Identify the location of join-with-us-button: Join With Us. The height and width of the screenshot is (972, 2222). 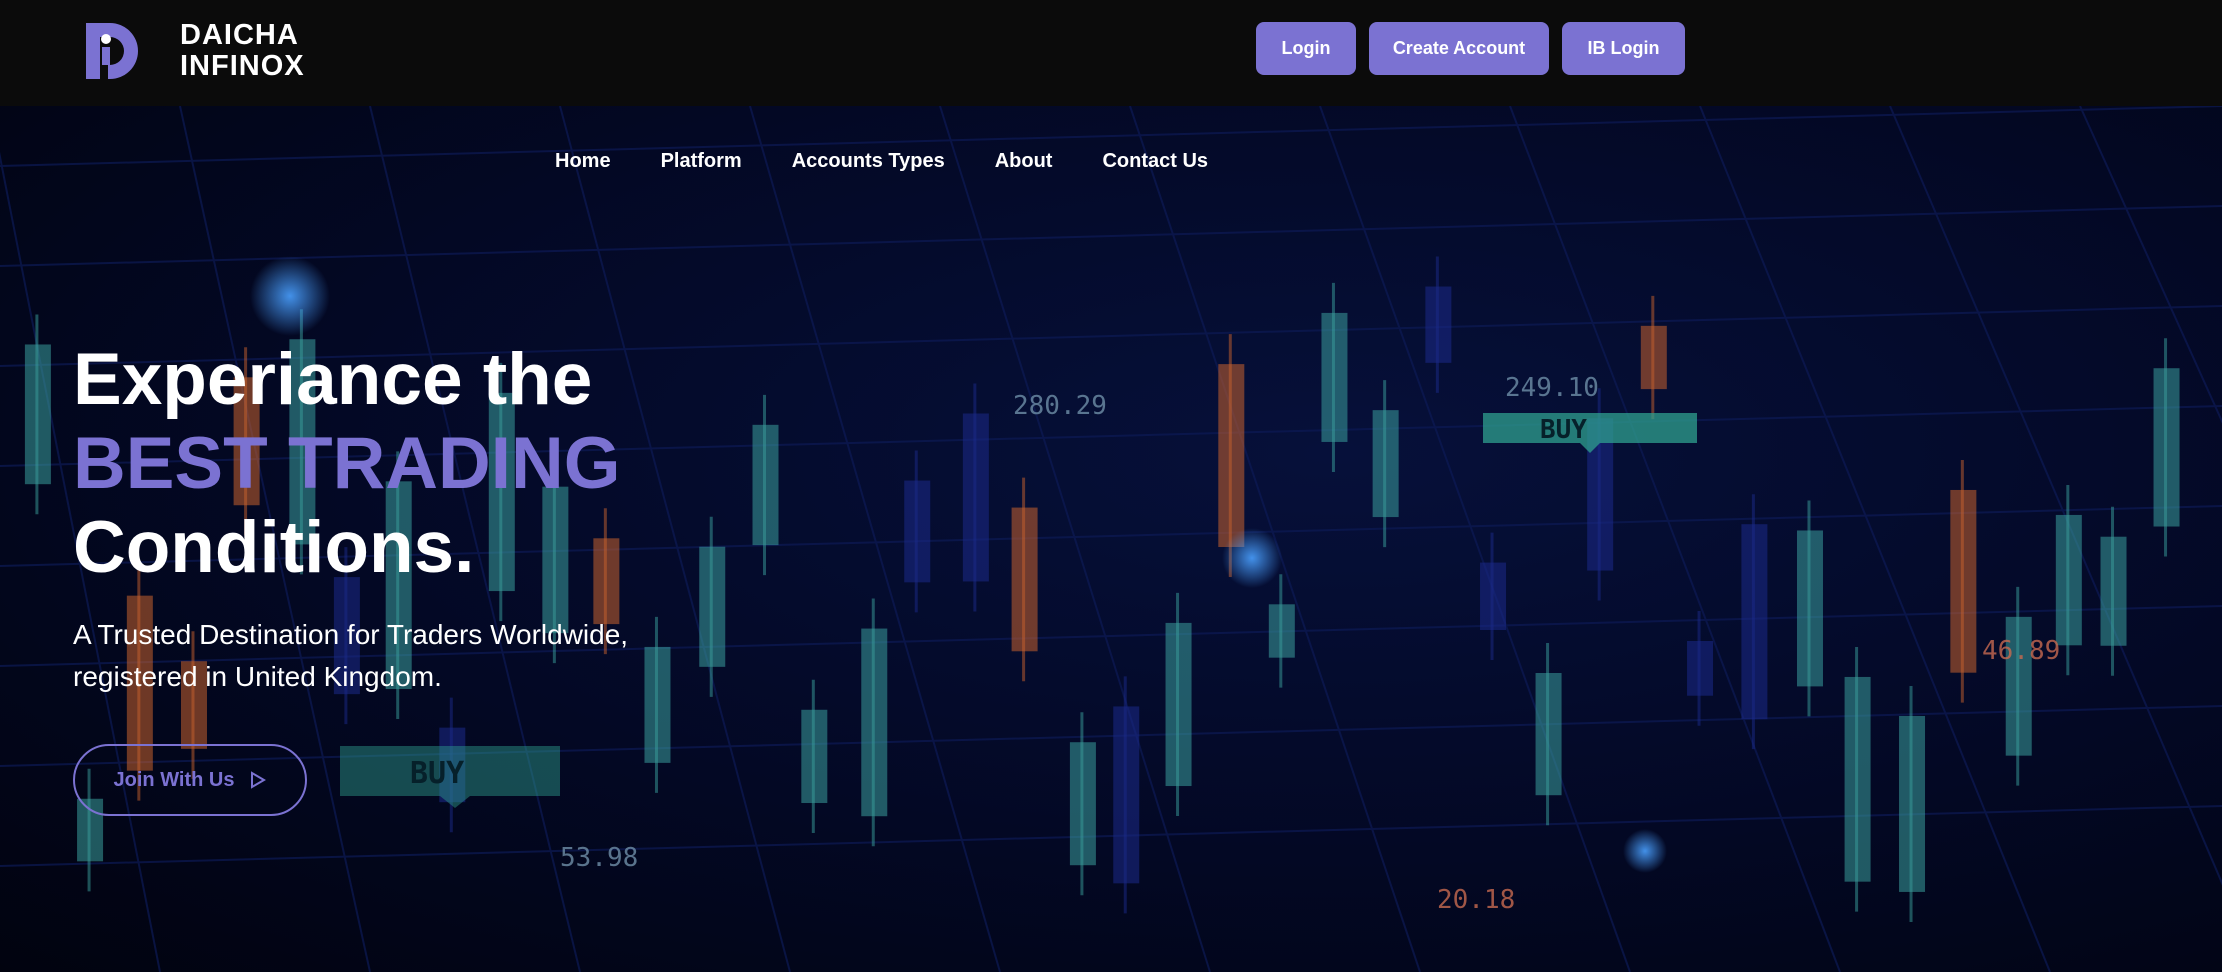
(190, 780).